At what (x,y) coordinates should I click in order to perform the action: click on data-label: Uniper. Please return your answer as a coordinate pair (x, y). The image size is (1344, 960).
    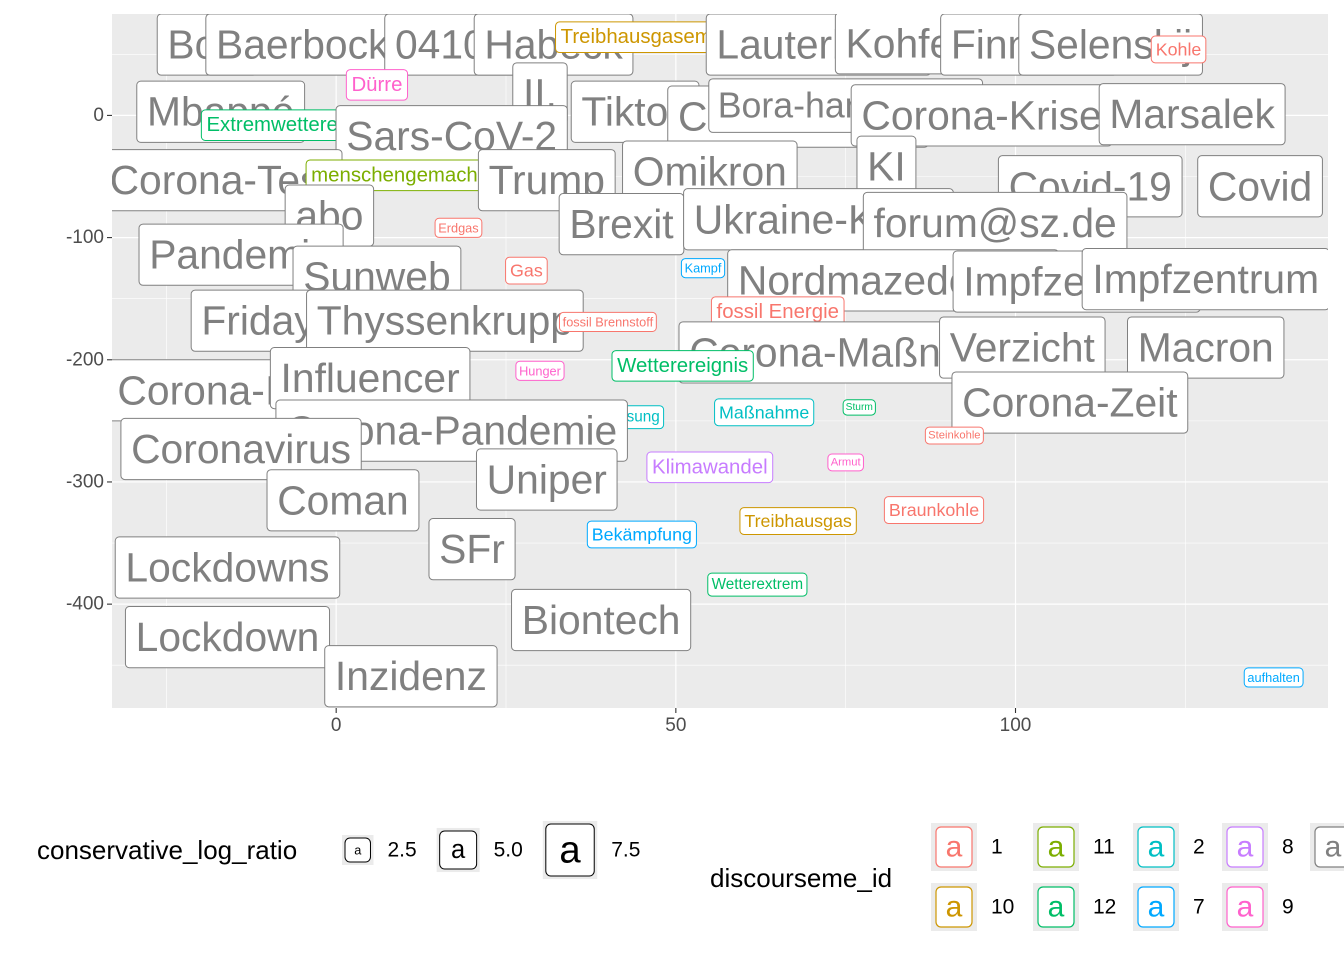
    Looking at the image, I should click on (546, 479).